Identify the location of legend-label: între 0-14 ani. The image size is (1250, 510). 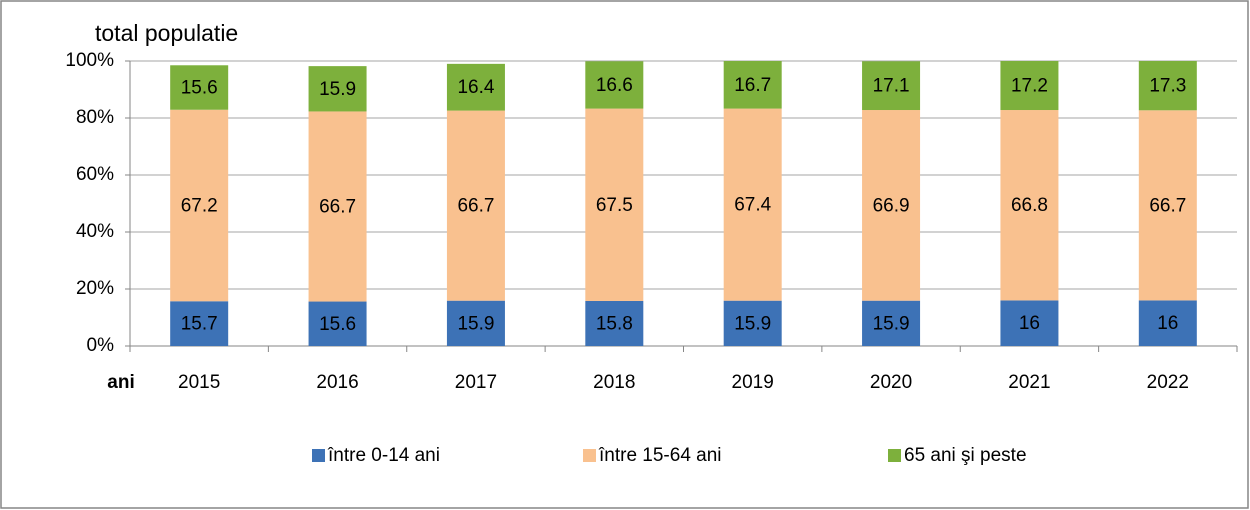
(383, 455).